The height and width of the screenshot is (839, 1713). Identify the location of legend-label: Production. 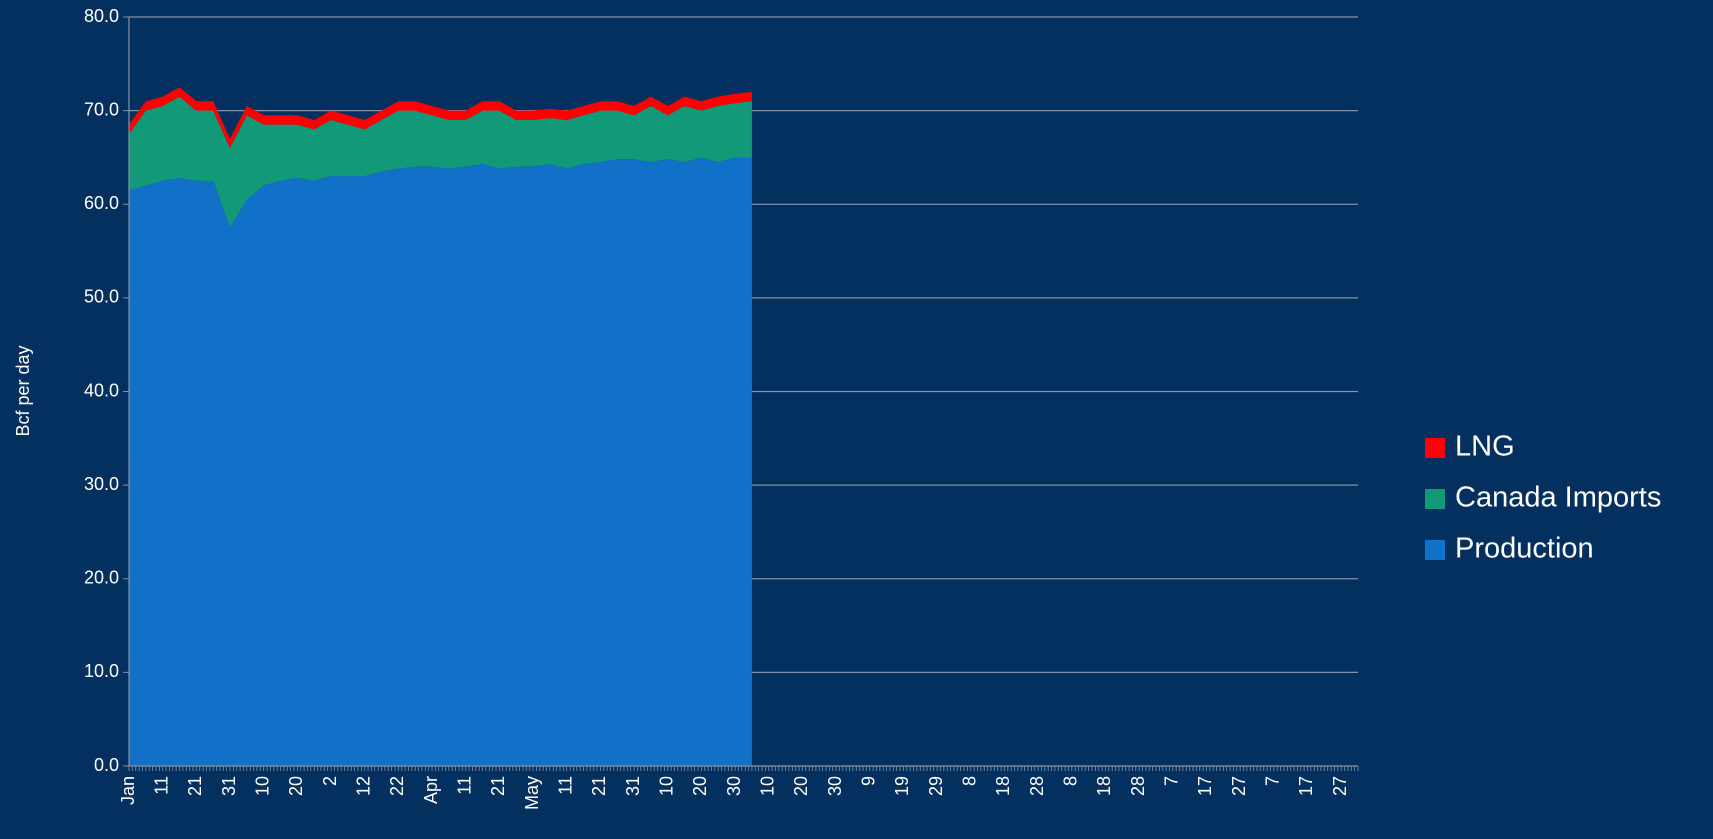
(1524, 549).